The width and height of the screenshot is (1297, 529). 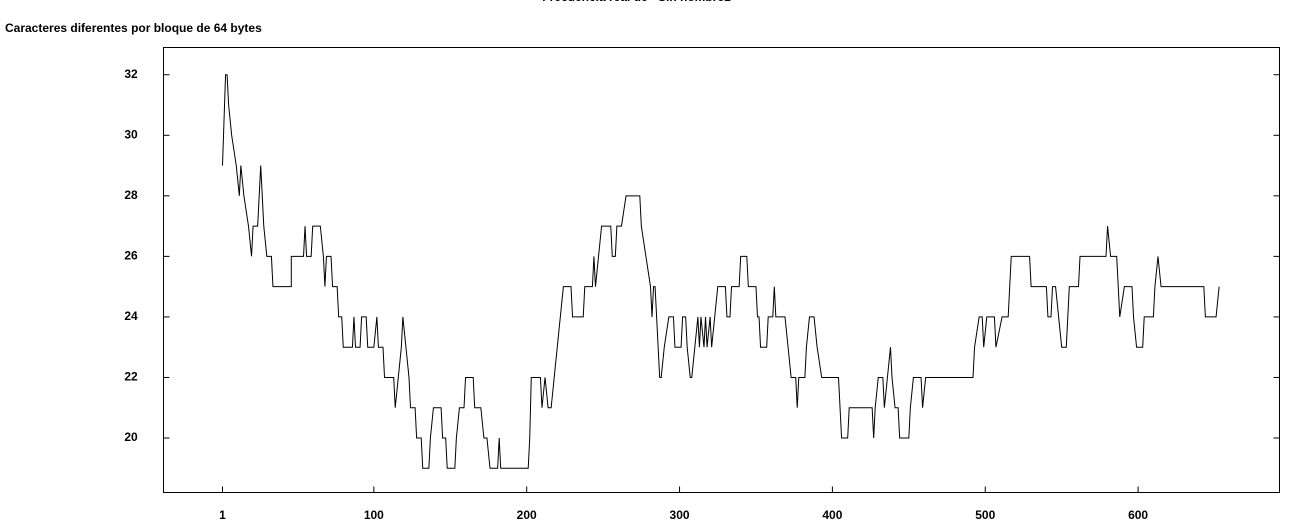 What do you see at coordinates (131, 256) in the screenshot?
I see `y-tick-label: 26` at bounding box center [131, 256].